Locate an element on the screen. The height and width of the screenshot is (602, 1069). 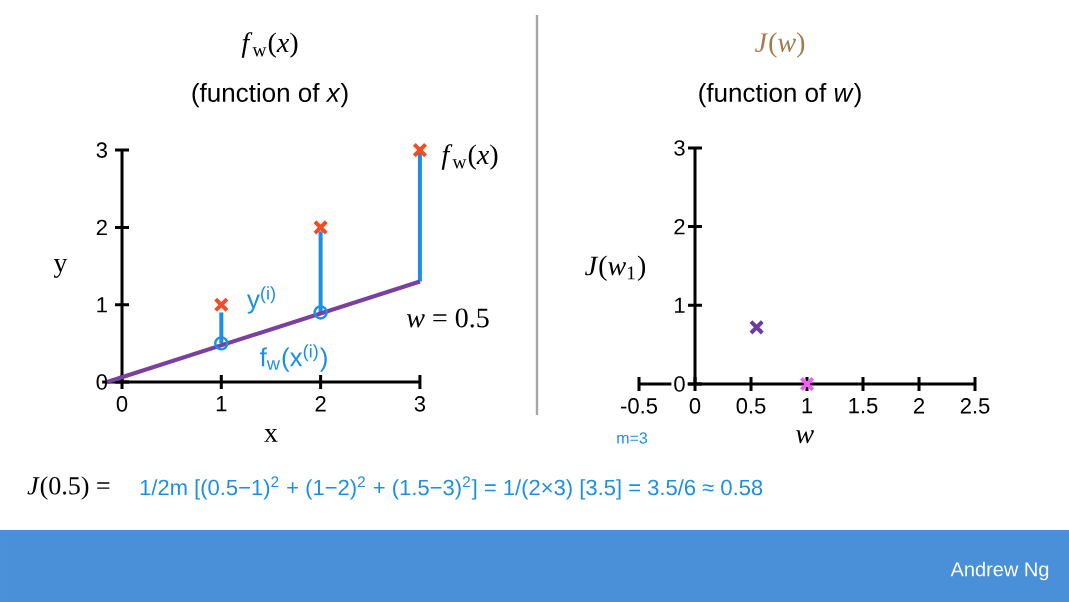
y-tick-label: 0 is located at coordinates (679, 384).